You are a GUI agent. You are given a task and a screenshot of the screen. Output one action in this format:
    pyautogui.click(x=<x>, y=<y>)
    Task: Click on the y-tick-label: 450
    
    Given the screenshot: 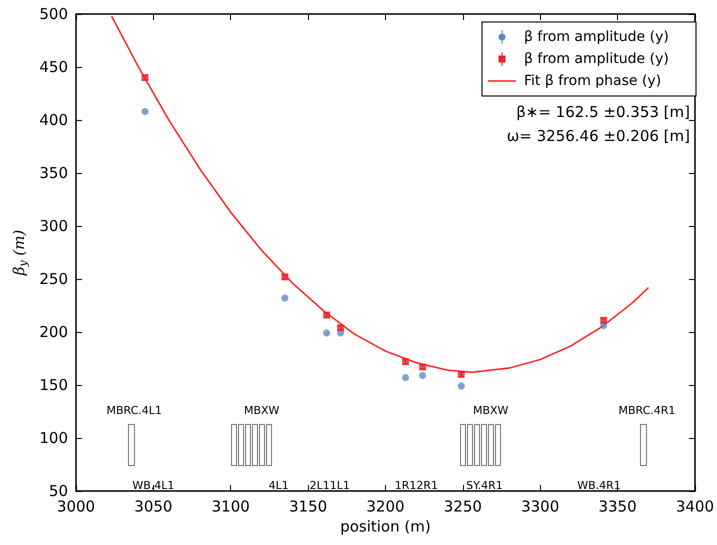 What is the action you would take?
    pyautogui.click(x=53, y=67)
    